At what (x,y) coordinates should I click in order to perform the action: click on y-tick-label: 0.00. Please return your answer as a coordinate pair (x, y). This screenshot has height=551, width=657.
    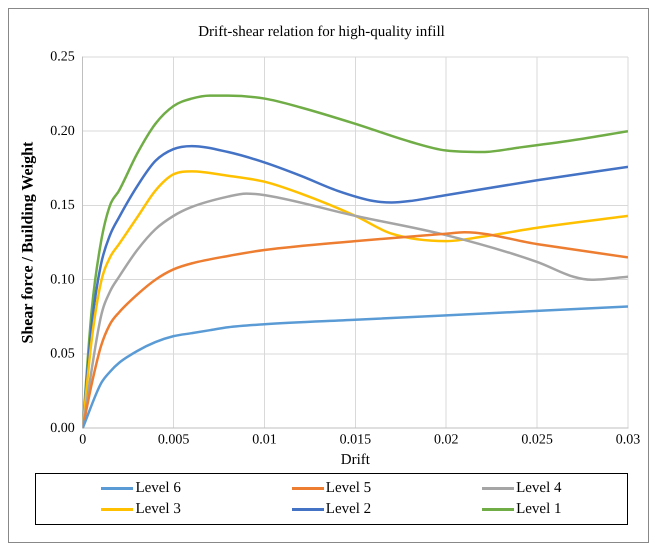
    Looking at the image, I should click on (62, 428).